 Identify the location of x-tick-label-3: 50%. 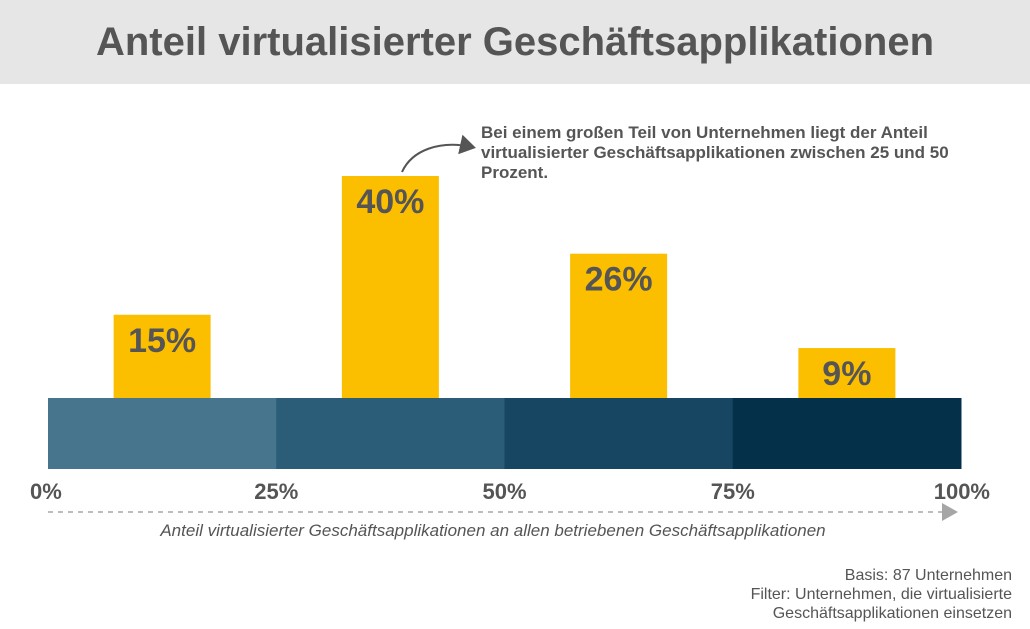
(504, 491).